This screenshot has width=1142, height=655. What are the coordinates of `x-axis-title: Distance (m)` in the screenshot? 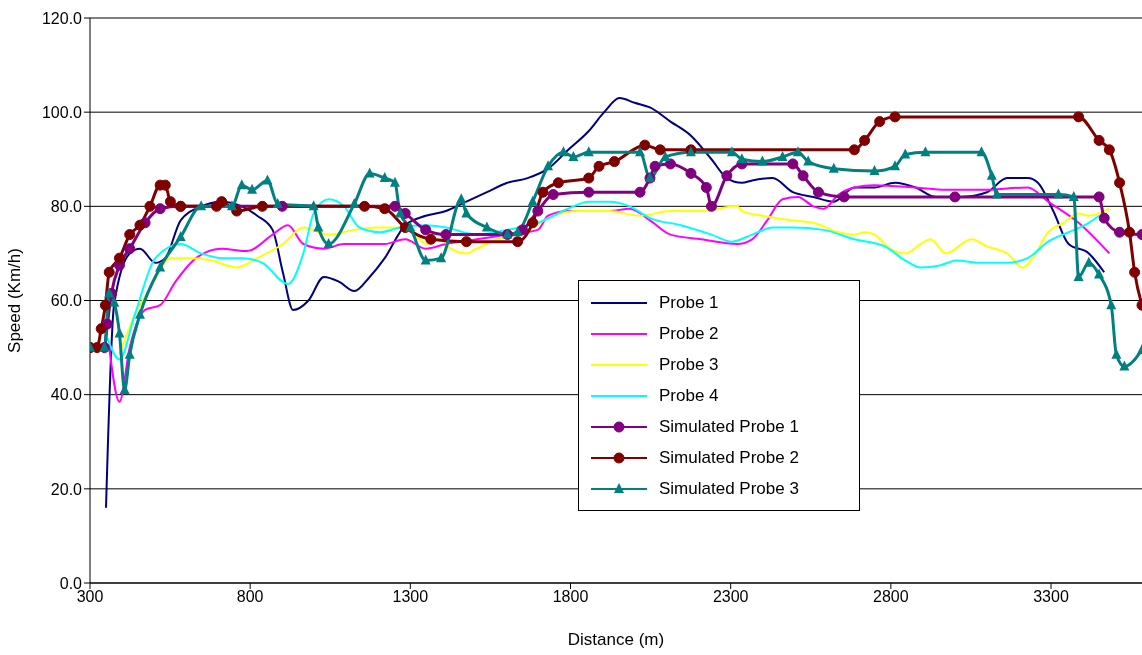 It's located at (616, 639).